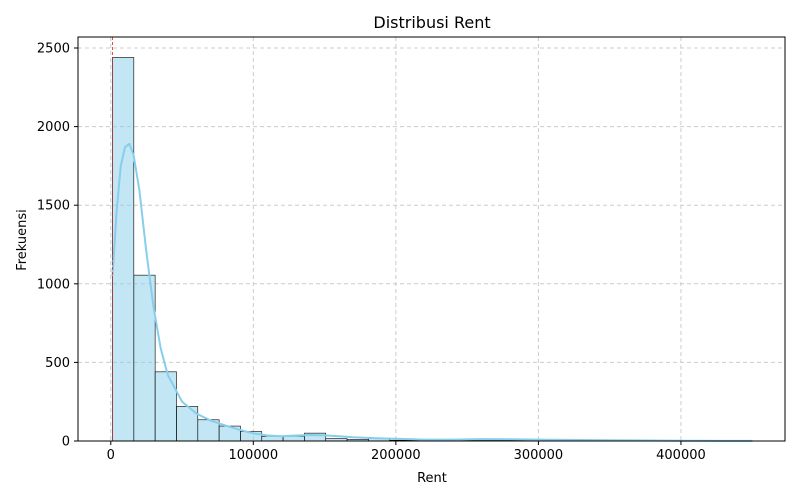 The width and height of the screenshot is (800, 500). What do you see at coordinates (57, 246) in the screenshot?
I see `y-axis-ticks: 0 500 1000 1500 2000 2500` at bounding box center [57, 246].